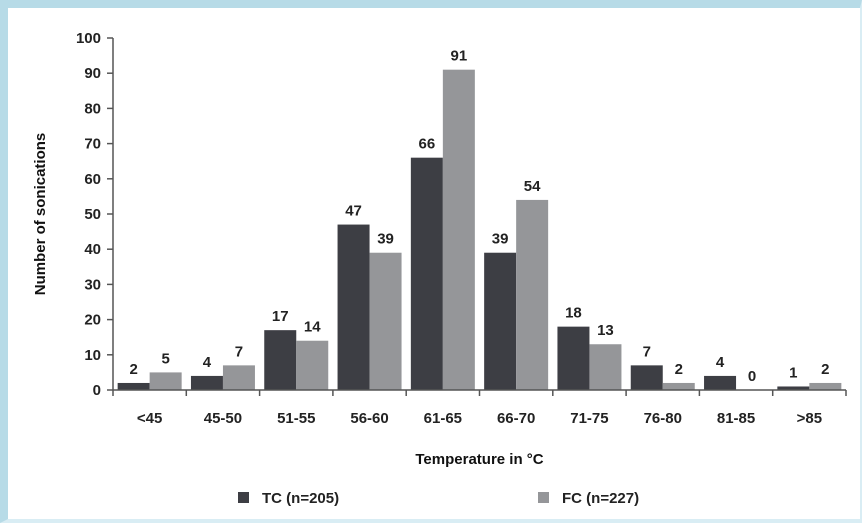 The width and height of the screenshot is (862, 523). What do you see at coordinates (92, 284) in the screenshot?
I see `y-tick-label: 30` at bounding box center [92, 284].